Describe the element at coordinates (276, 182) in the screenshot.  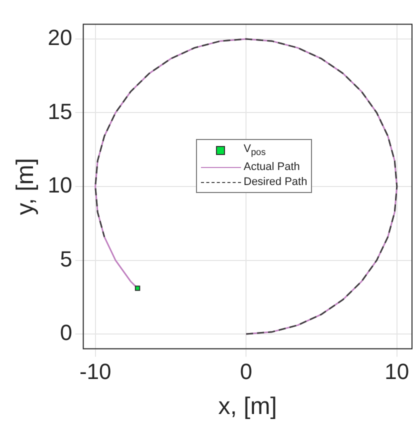
I see `legend-label: Desired Path` at that location.